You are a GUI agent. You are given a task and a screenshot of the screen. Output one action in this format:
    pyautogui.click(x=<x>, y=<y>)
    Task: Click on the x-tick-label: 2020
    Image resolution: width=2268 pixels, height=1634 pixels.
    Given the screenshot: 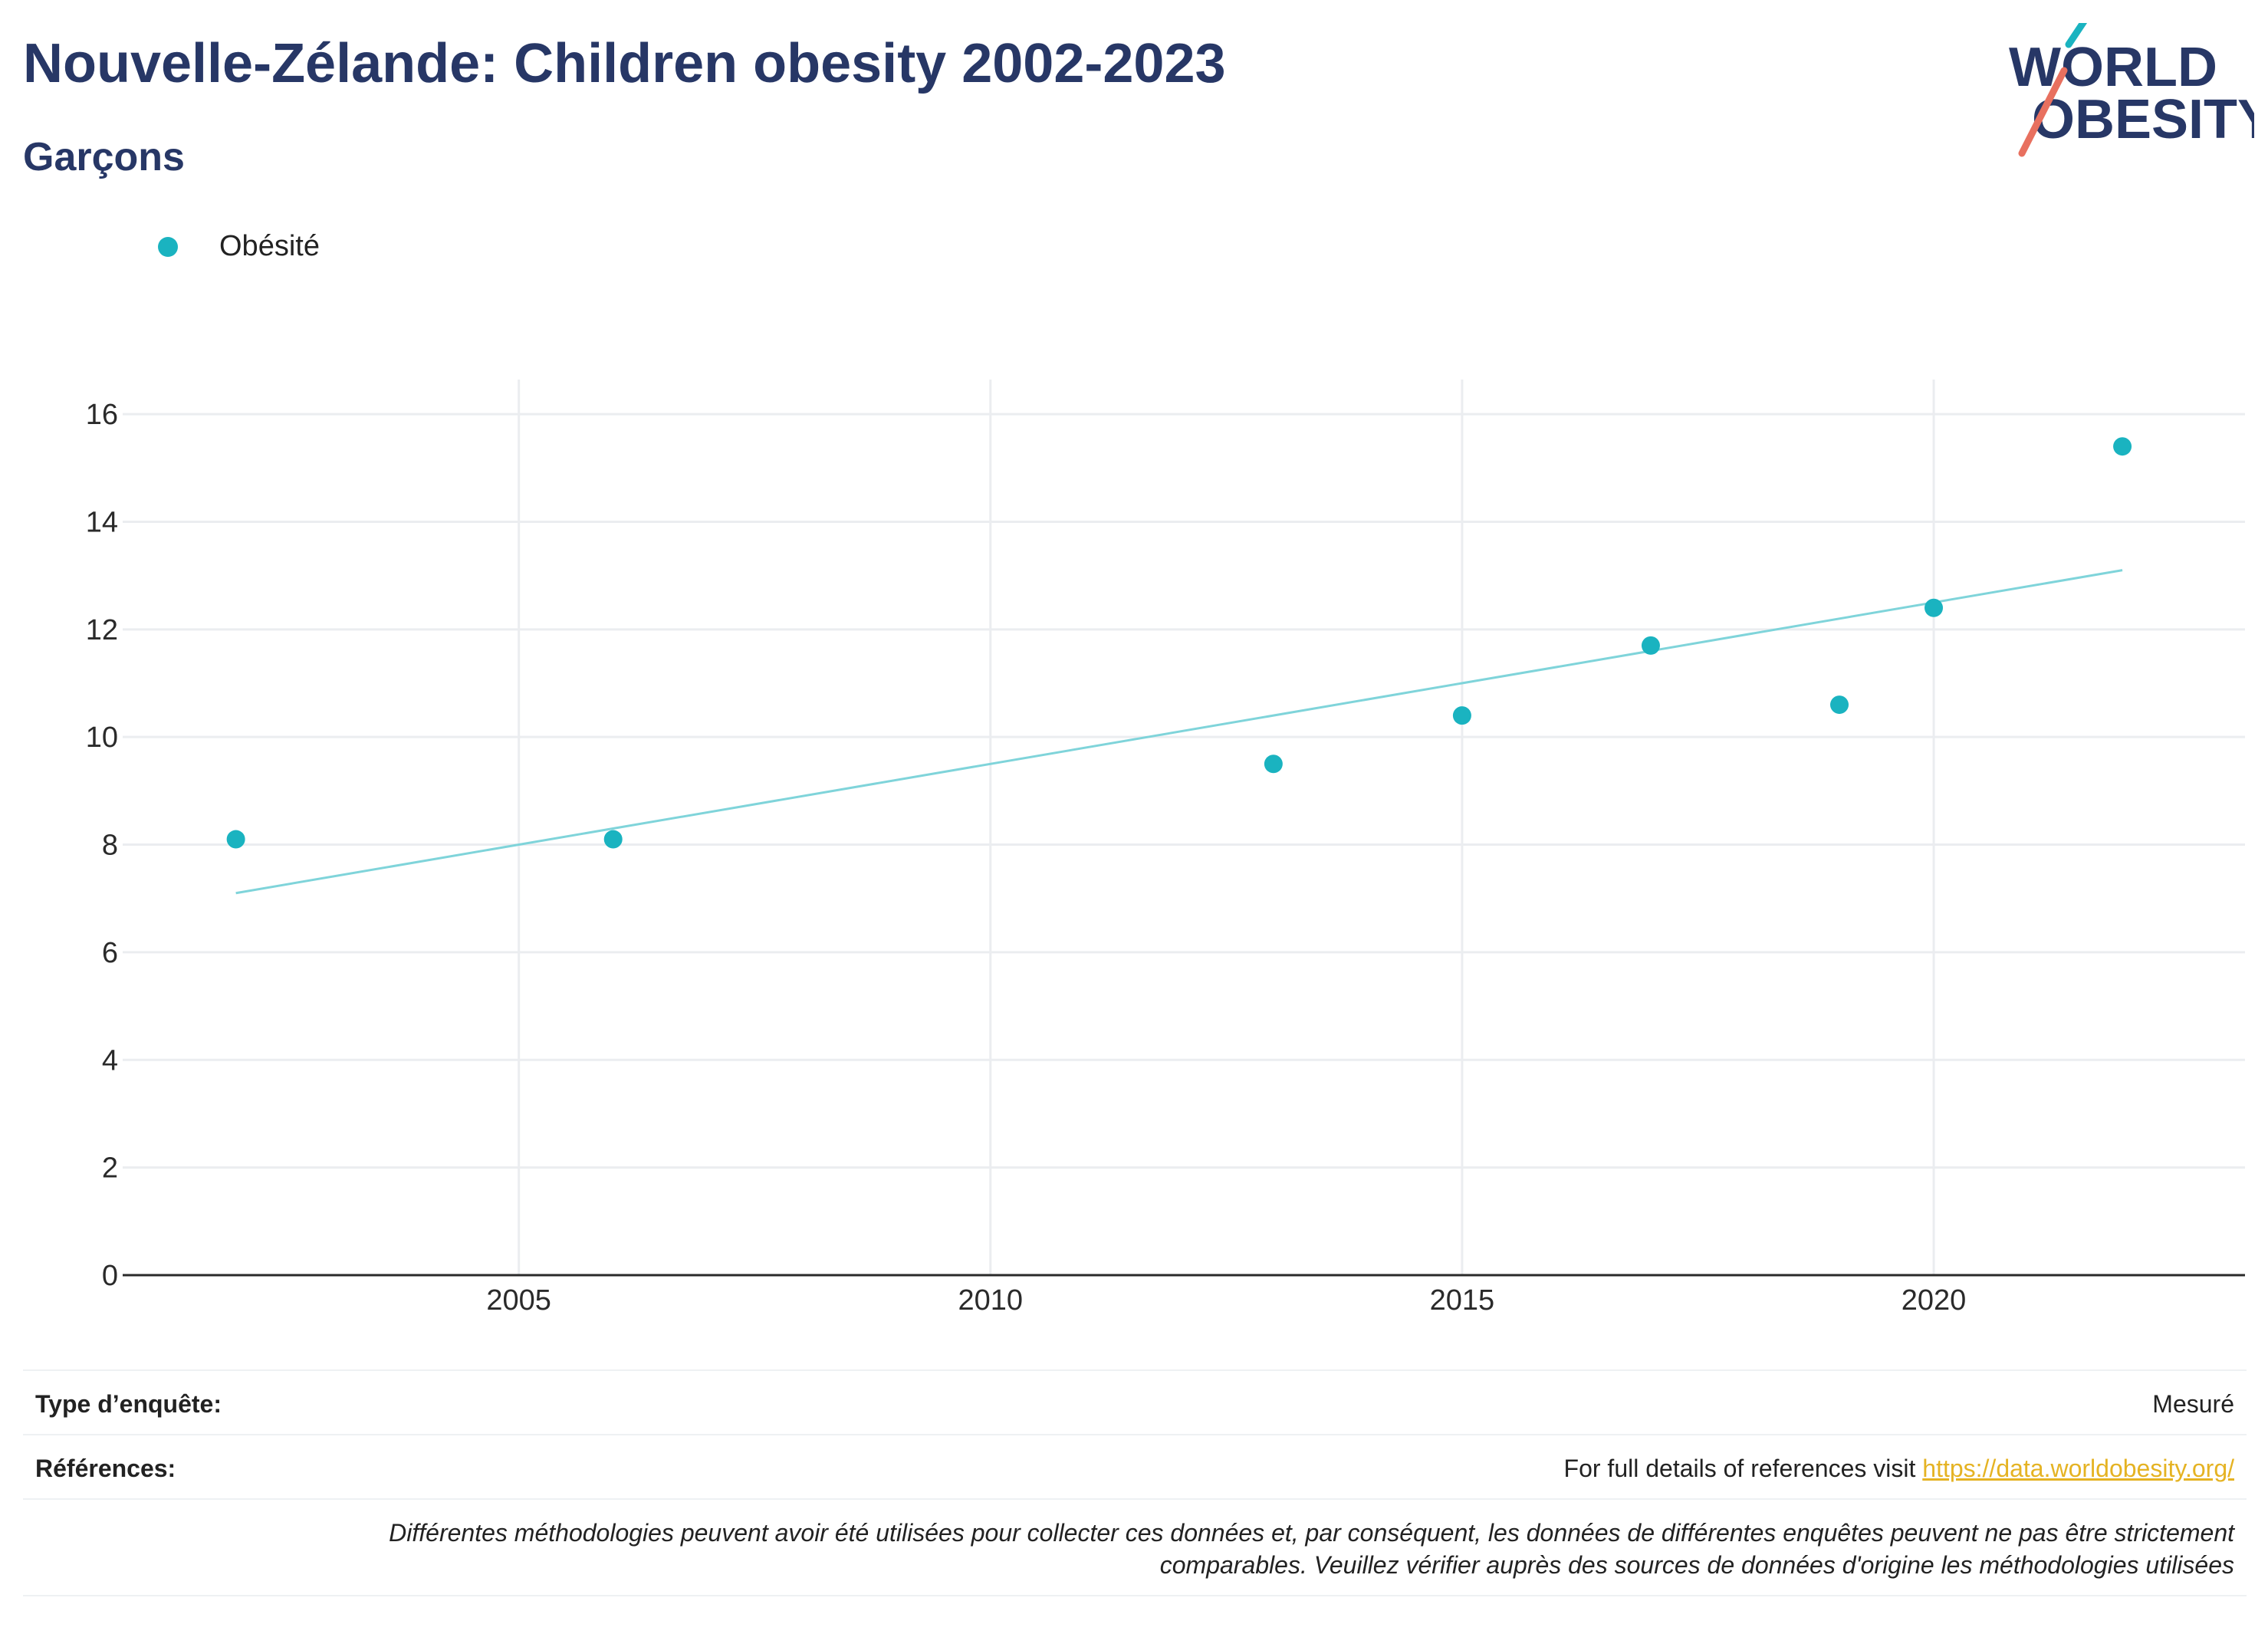 What is the action you would take?
    pyautogui.click(x=1934, y=1301)
    